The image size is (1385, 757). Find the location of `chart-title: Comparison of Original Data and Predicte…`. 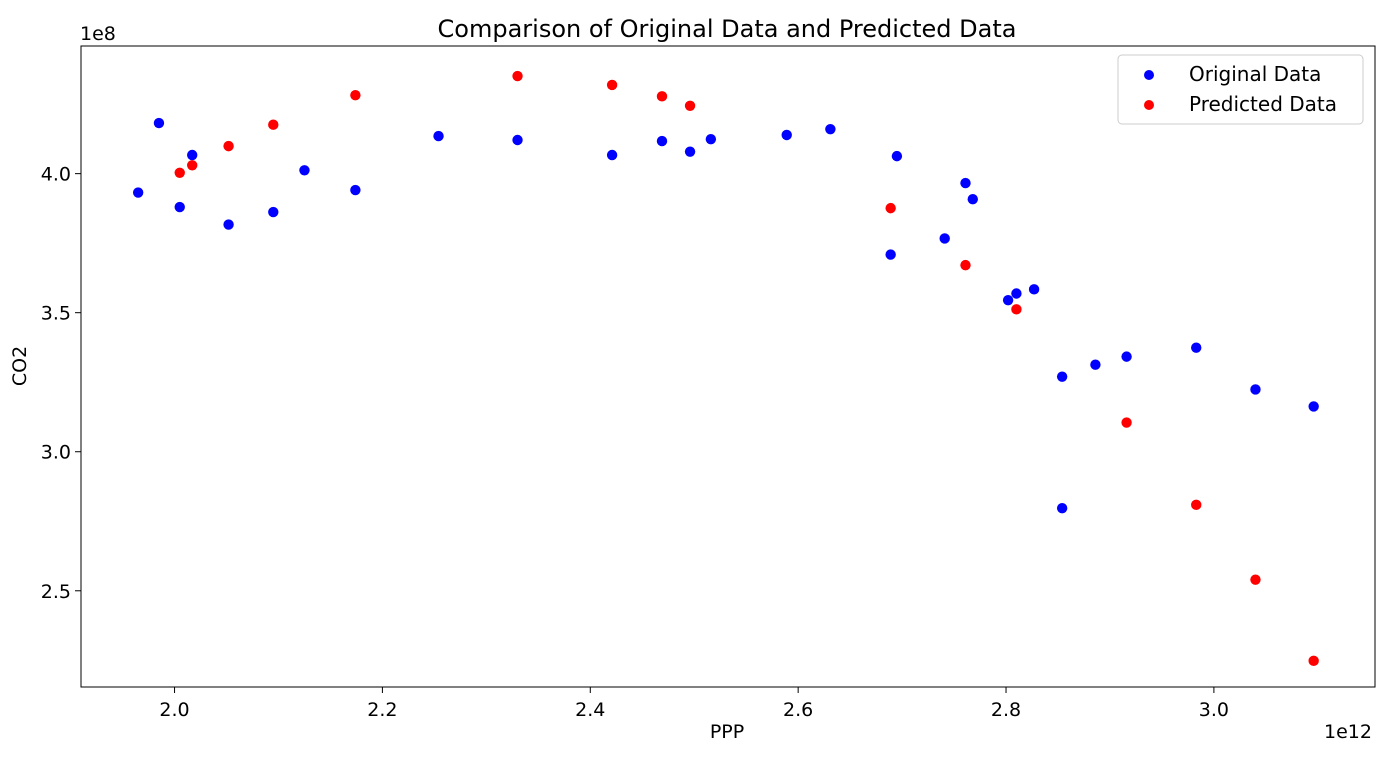

chart-title: Comparison of Original Data and Predicte… is located at coordinates (727, 29).